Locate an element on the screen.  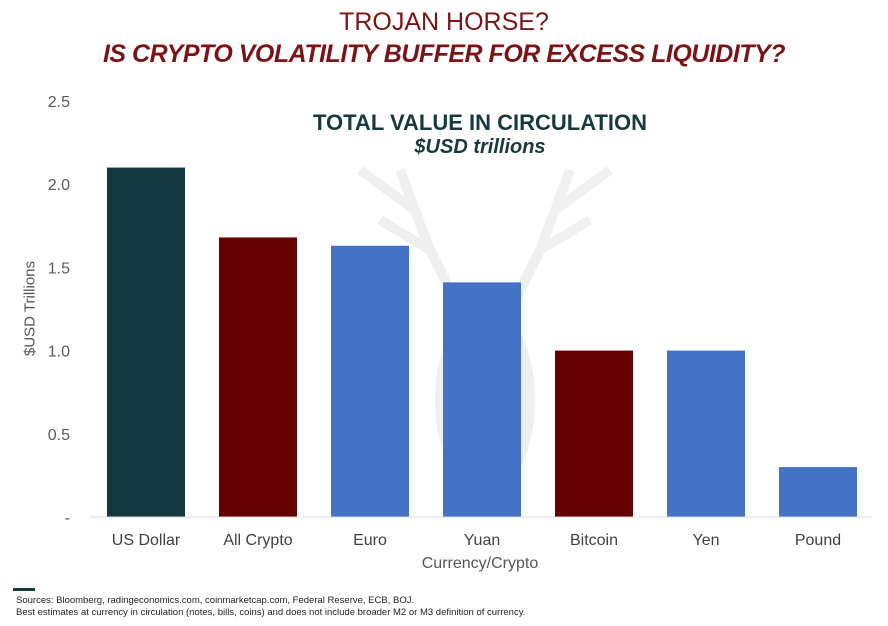
x-tick-label: US Dollar is located at coordinates (146, 540).